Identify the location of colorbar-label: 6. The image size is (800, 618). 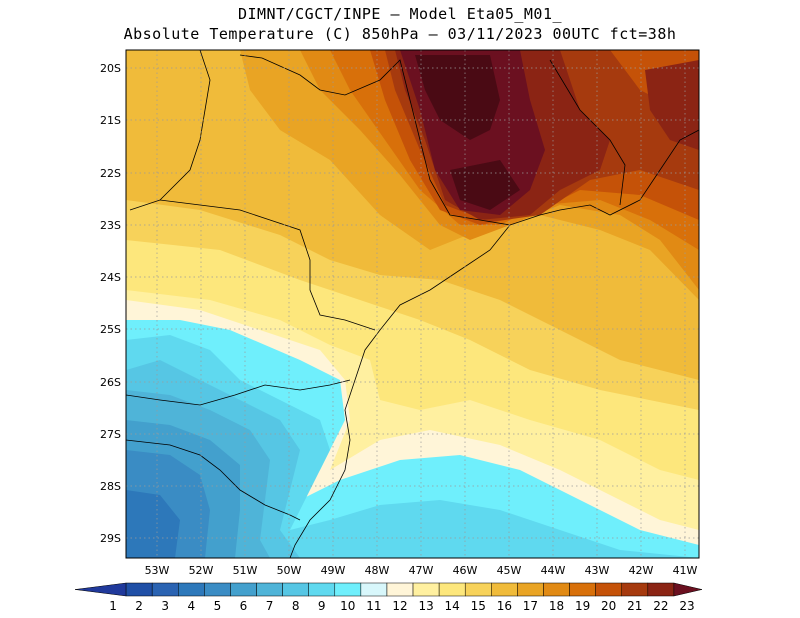
(244, 606).